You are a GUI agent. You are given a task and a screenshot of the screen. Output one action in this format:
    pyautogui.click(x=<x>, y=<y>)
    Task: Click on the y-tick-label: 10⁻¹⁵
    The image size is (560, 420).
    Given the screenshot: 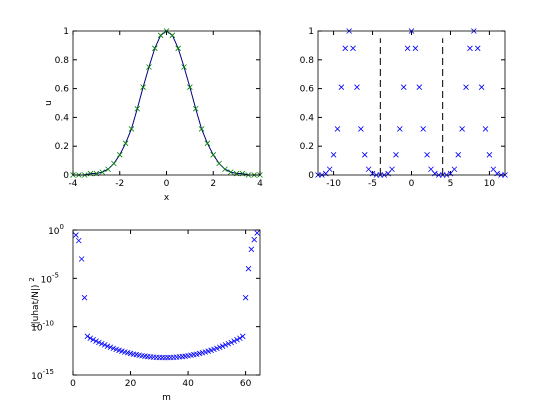 What is the action you would take?
    pyautogui.click(x=42, y=375)
    